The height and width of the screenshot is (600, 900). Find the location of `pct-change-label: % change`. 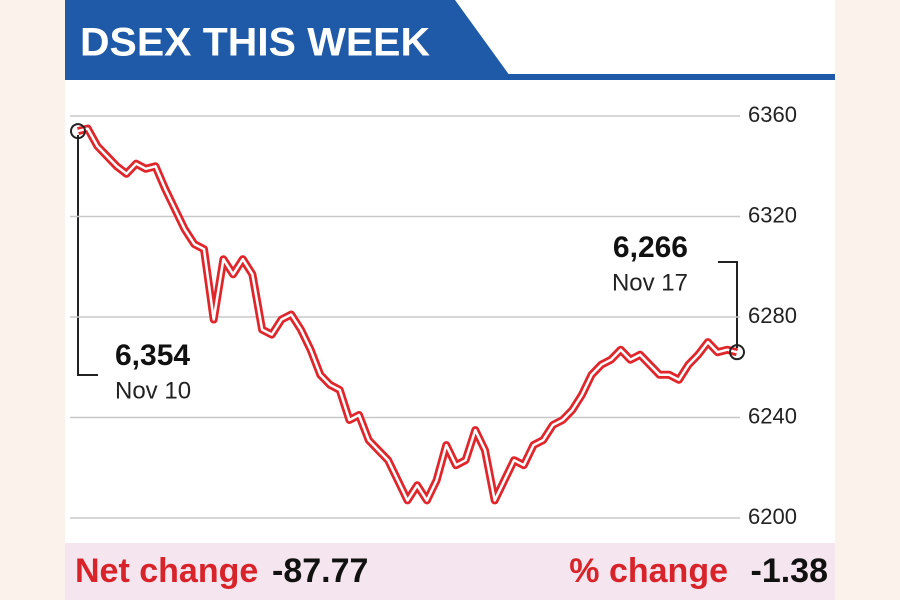

pct-change-label: % change is located at coordinates (648, 571).